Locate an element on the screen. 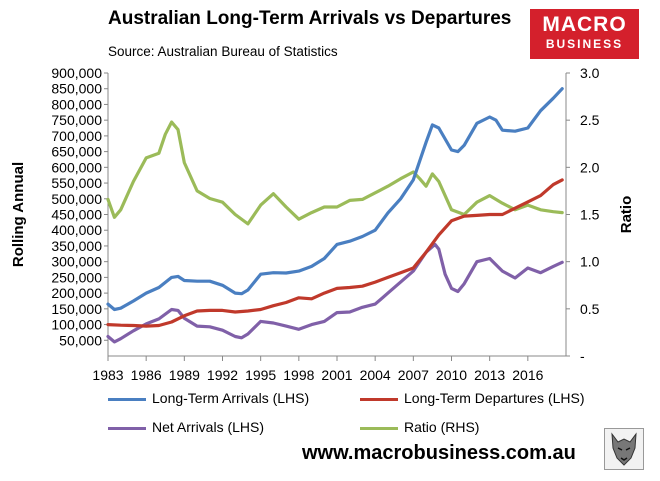 The image size is (660, 481). x-tick-label: 1986 is located at coordinates (146, 375).